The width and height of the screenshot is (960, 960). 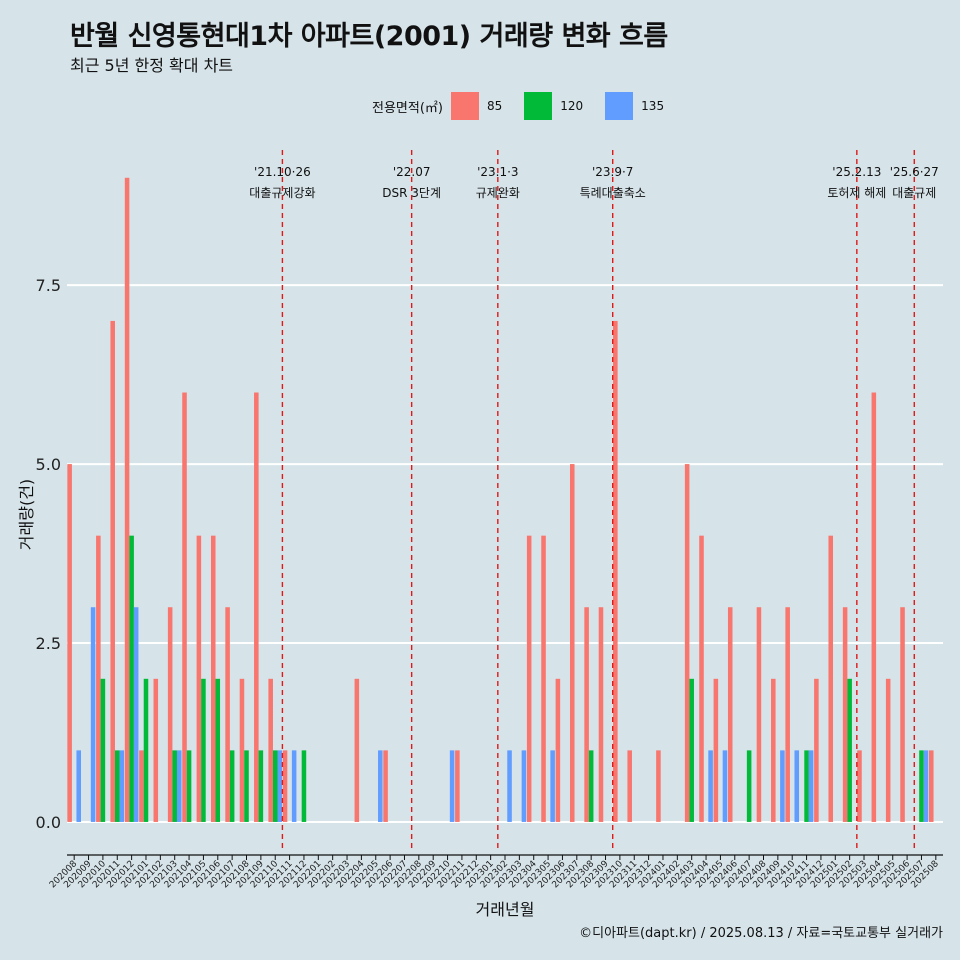 What do you see at coordinates (572, 106) in the screenshot?
I see `legend-label-120: 120` at bounding box center [572, 106].